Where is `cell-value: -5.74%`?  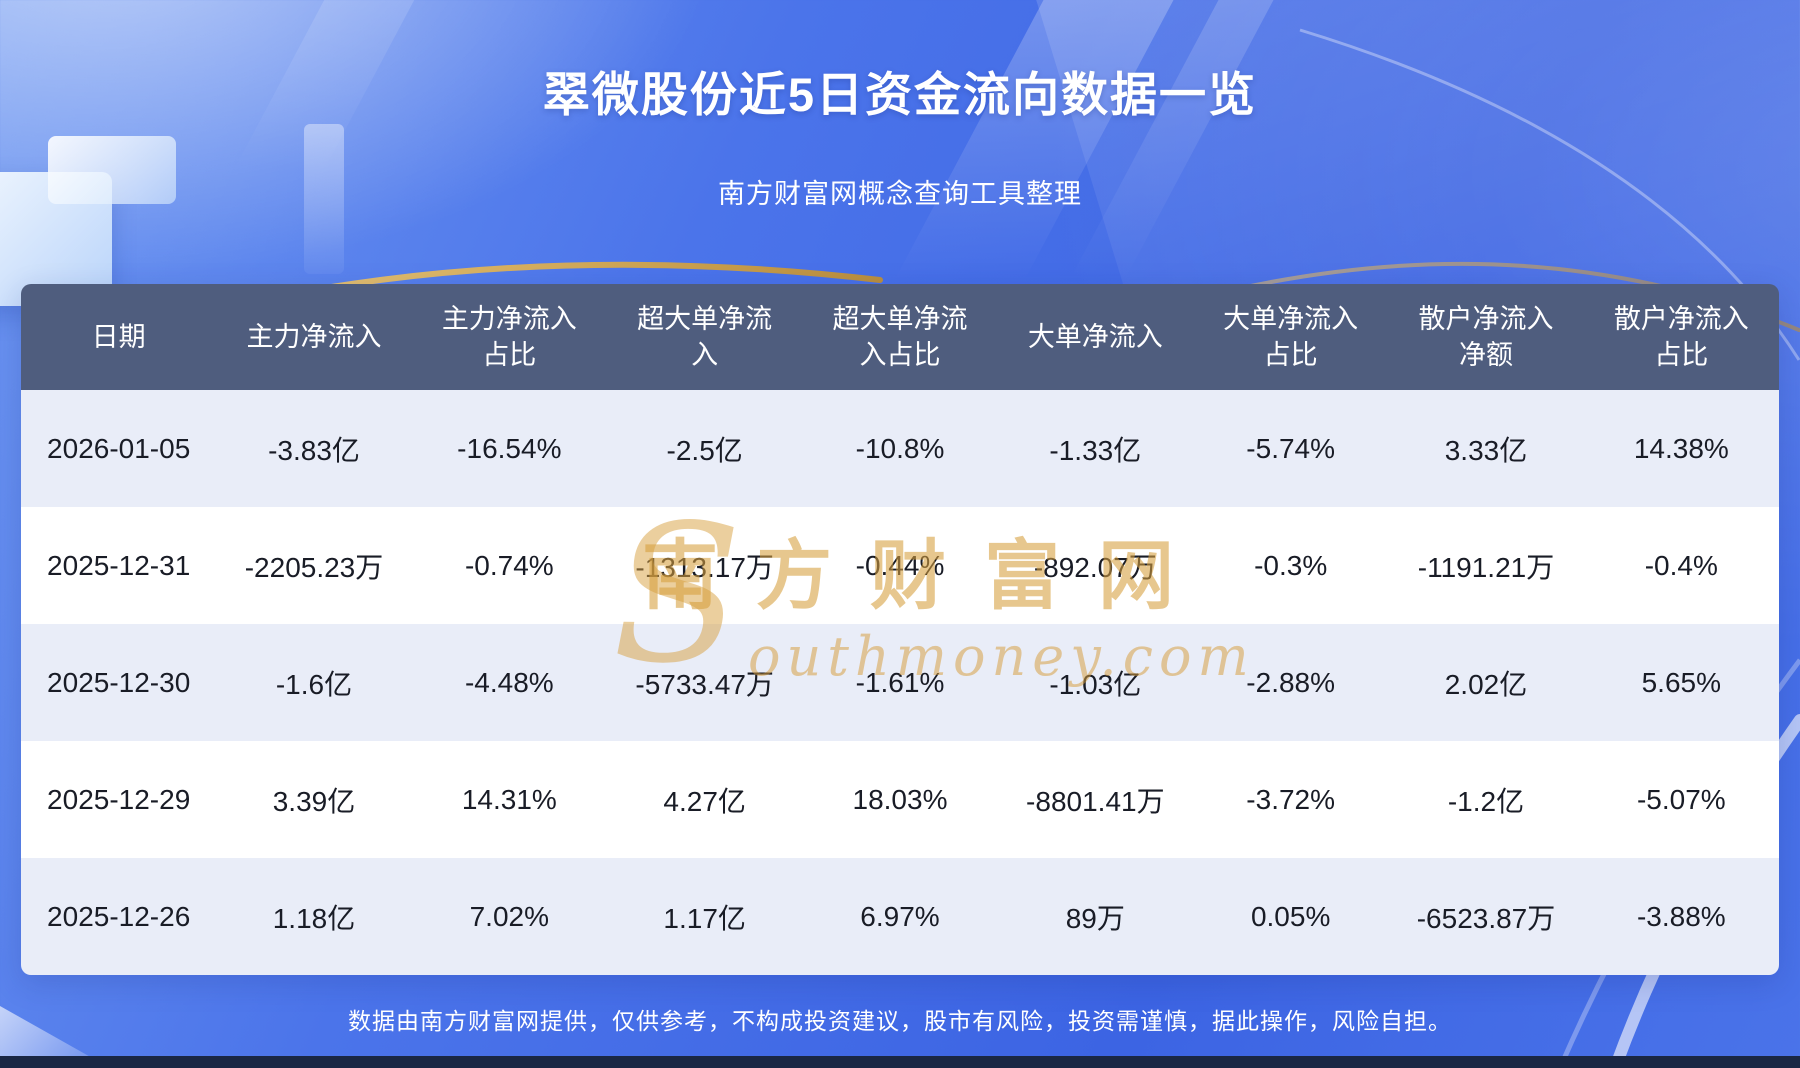
cell-value: -5.74% is located at coordinates (1291, 448).